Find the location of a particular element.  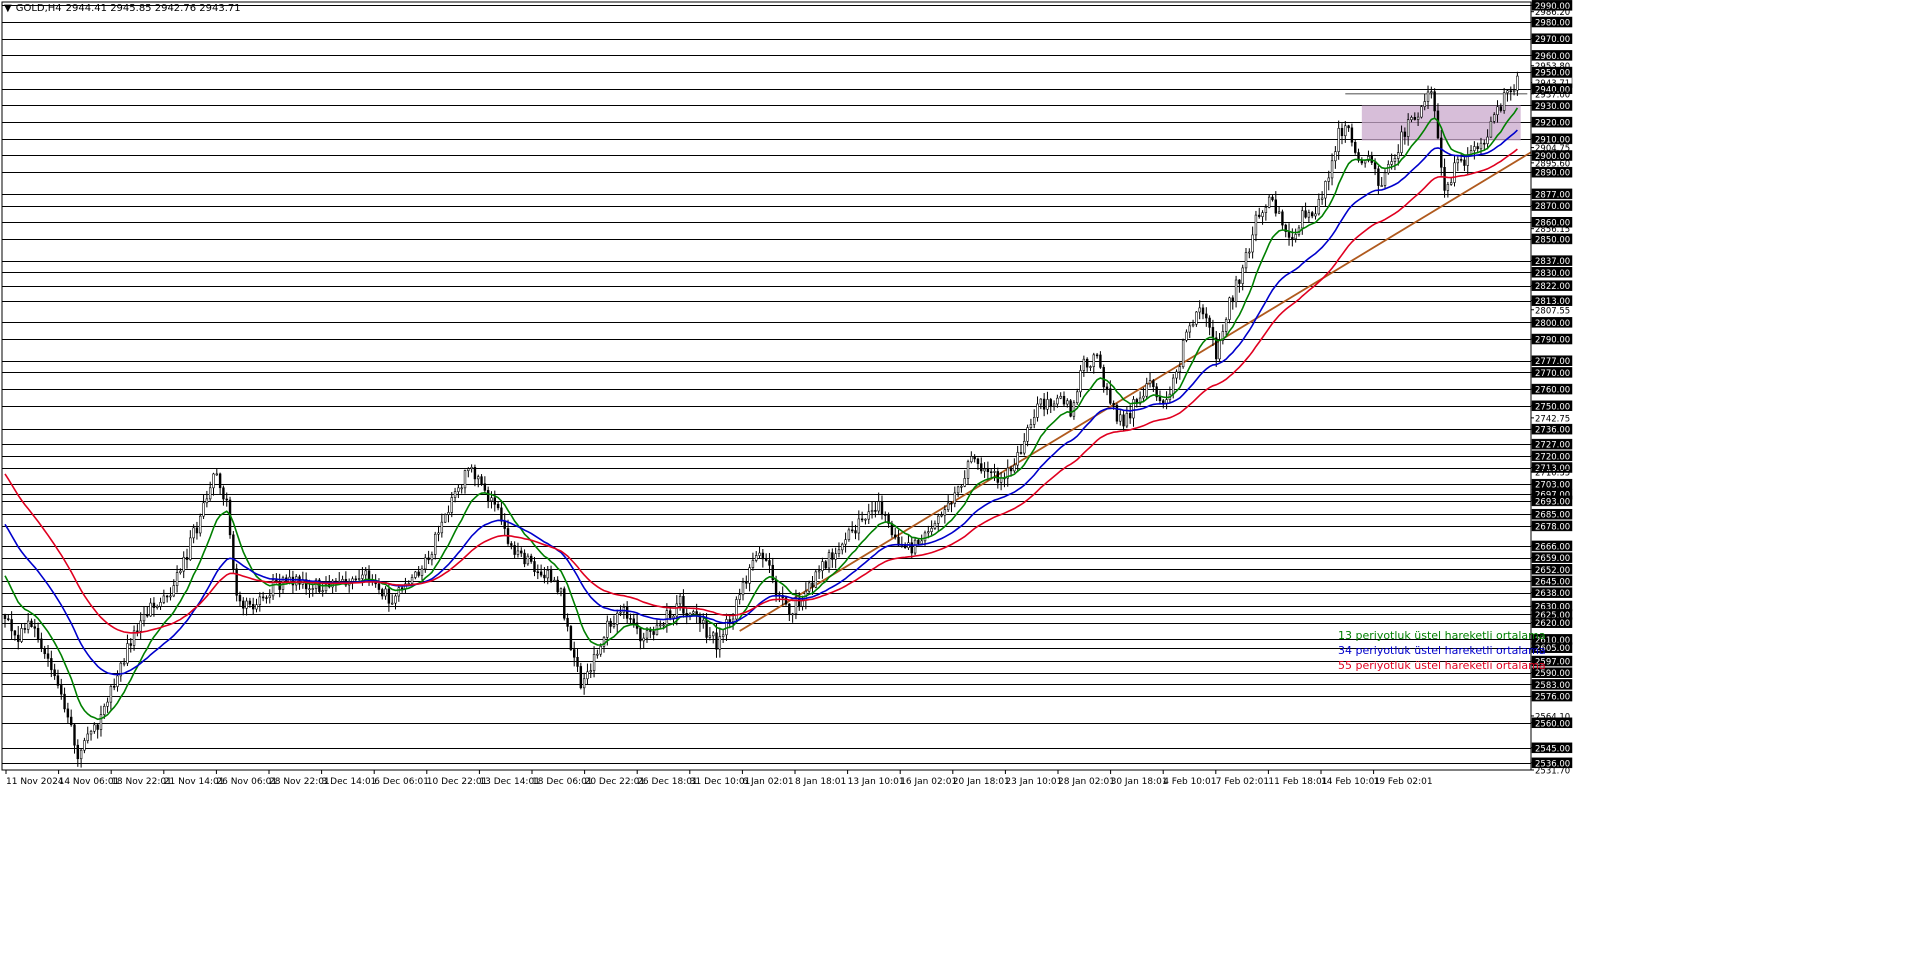

axis-label: 2910.00 is located at coordinates (1552, 140).